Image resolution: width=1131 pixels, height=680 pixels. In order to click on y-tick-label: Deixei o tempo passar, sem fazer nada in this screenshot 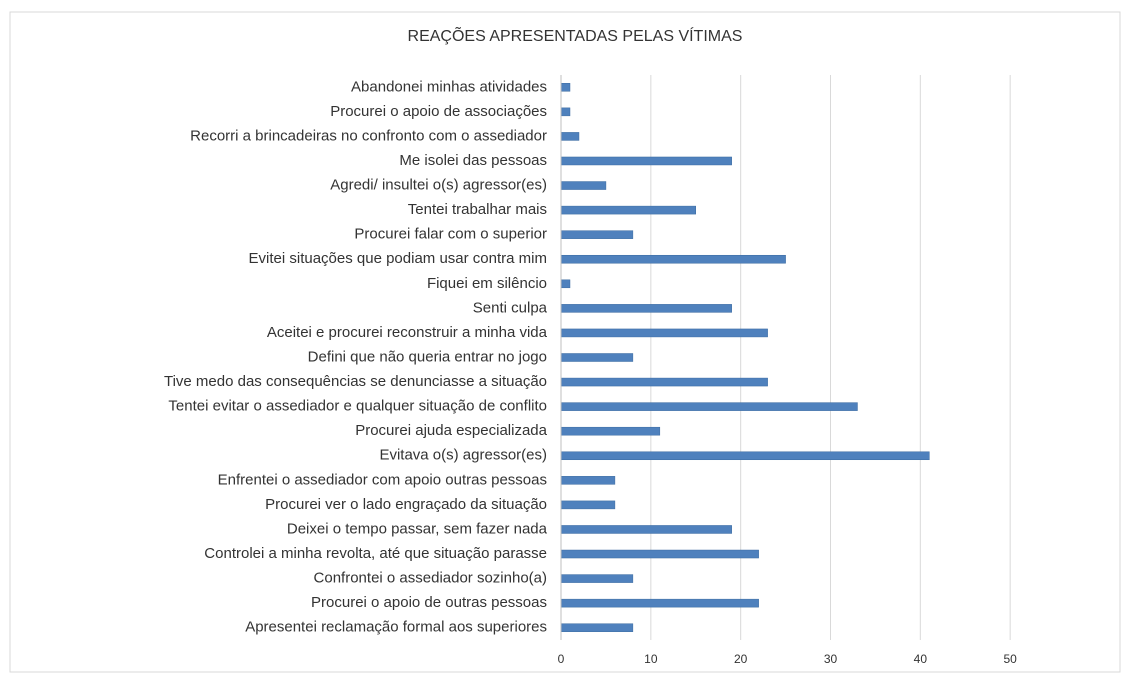, I will do `click(417, 528)`.